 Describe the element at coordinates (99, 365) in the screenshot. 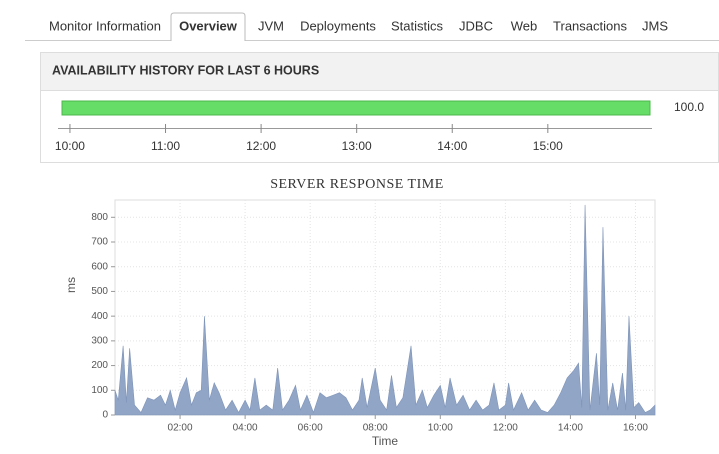

I see `y-tick-label: 200` at that location.